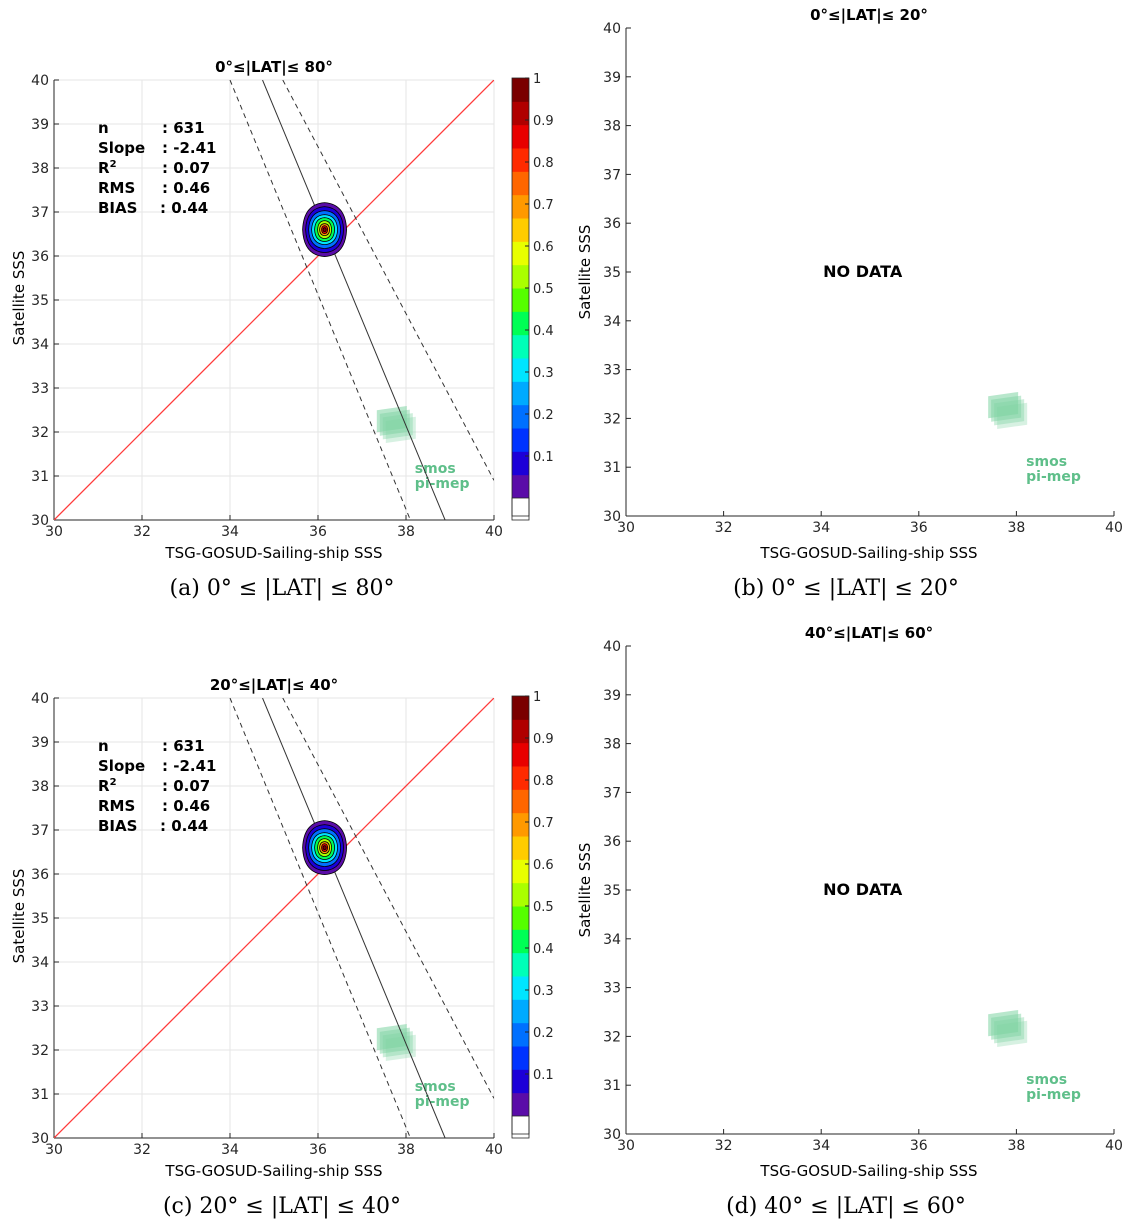 This screenshot has width=1128, height=1226. Describe the element at coordinates (543, 247) in the screenshot. I see `colorbar-tick-label: 0.6` at that location.